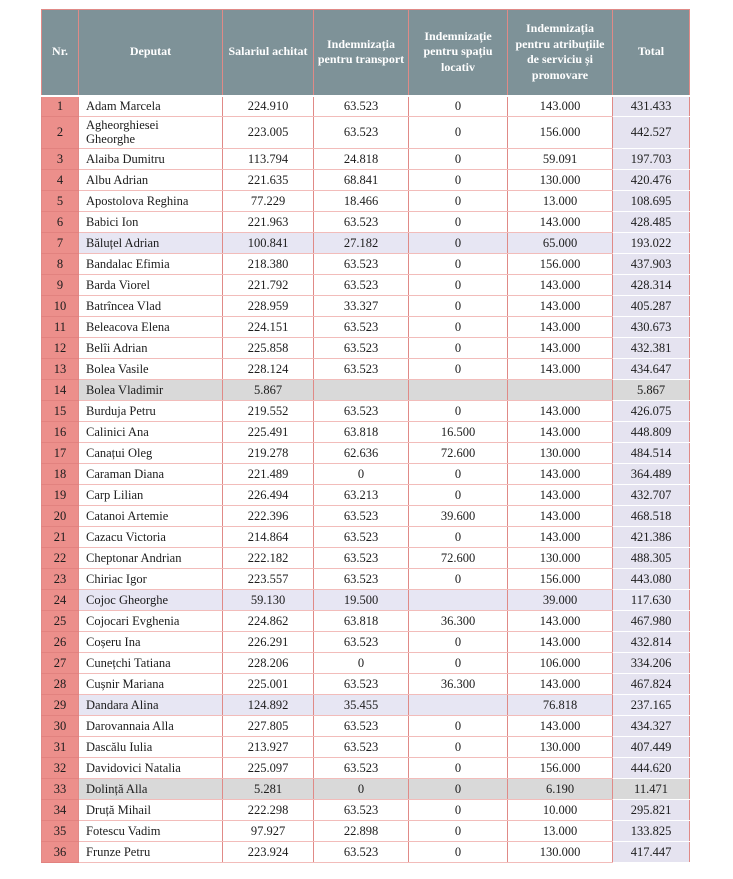 The width and height of the screenshot is (733, 879). I want to click on cell-deputat: Chiriac Igor, so click(150, 578).